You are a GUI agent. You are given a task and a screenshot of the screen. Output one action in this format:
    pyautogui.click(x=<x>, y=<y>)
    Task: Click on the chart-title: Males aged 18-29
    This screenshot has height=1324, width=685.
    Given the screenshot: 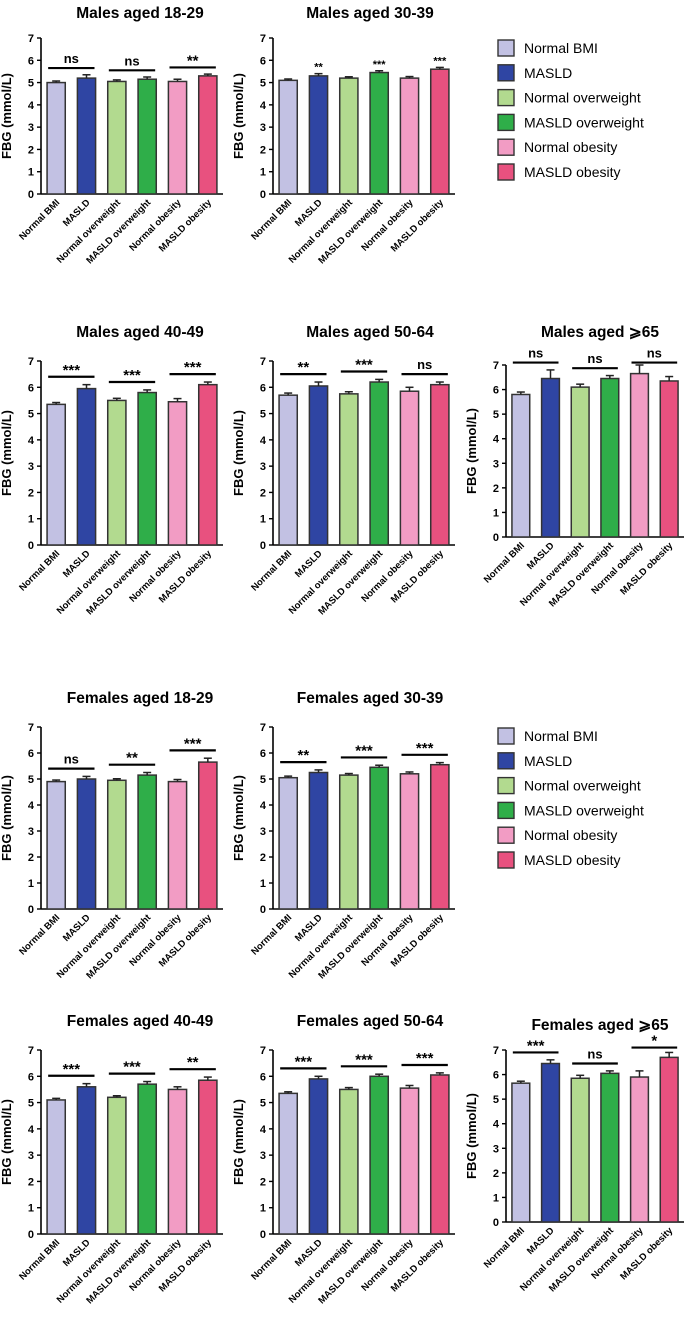 What is the action you would take?
    pyautogui.click(x=140, y=13)
    